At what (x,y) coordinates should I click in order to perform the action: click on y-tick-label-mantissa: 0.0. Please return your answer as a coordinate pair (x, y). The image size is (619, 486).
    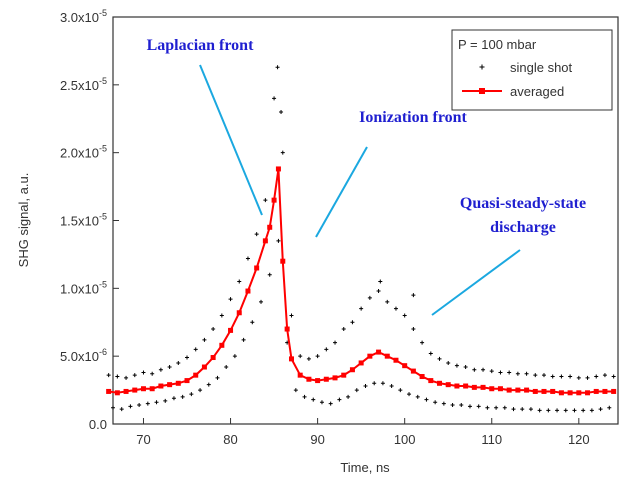
    Looking at the image, I should click on (98, 424).